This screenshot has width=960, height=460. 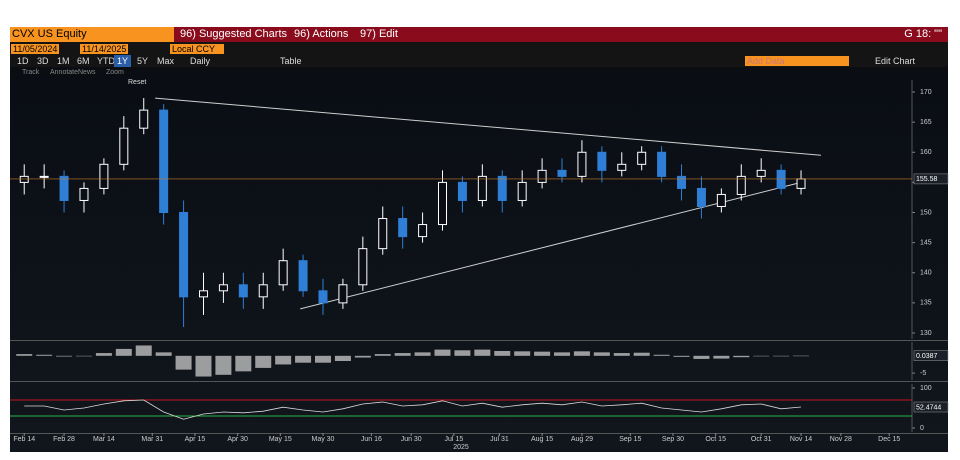 What do you see at coordinates (841, 439) in the screenshot?
I see `x-tick-label: Nov 28` at bounding box center [841, 439].